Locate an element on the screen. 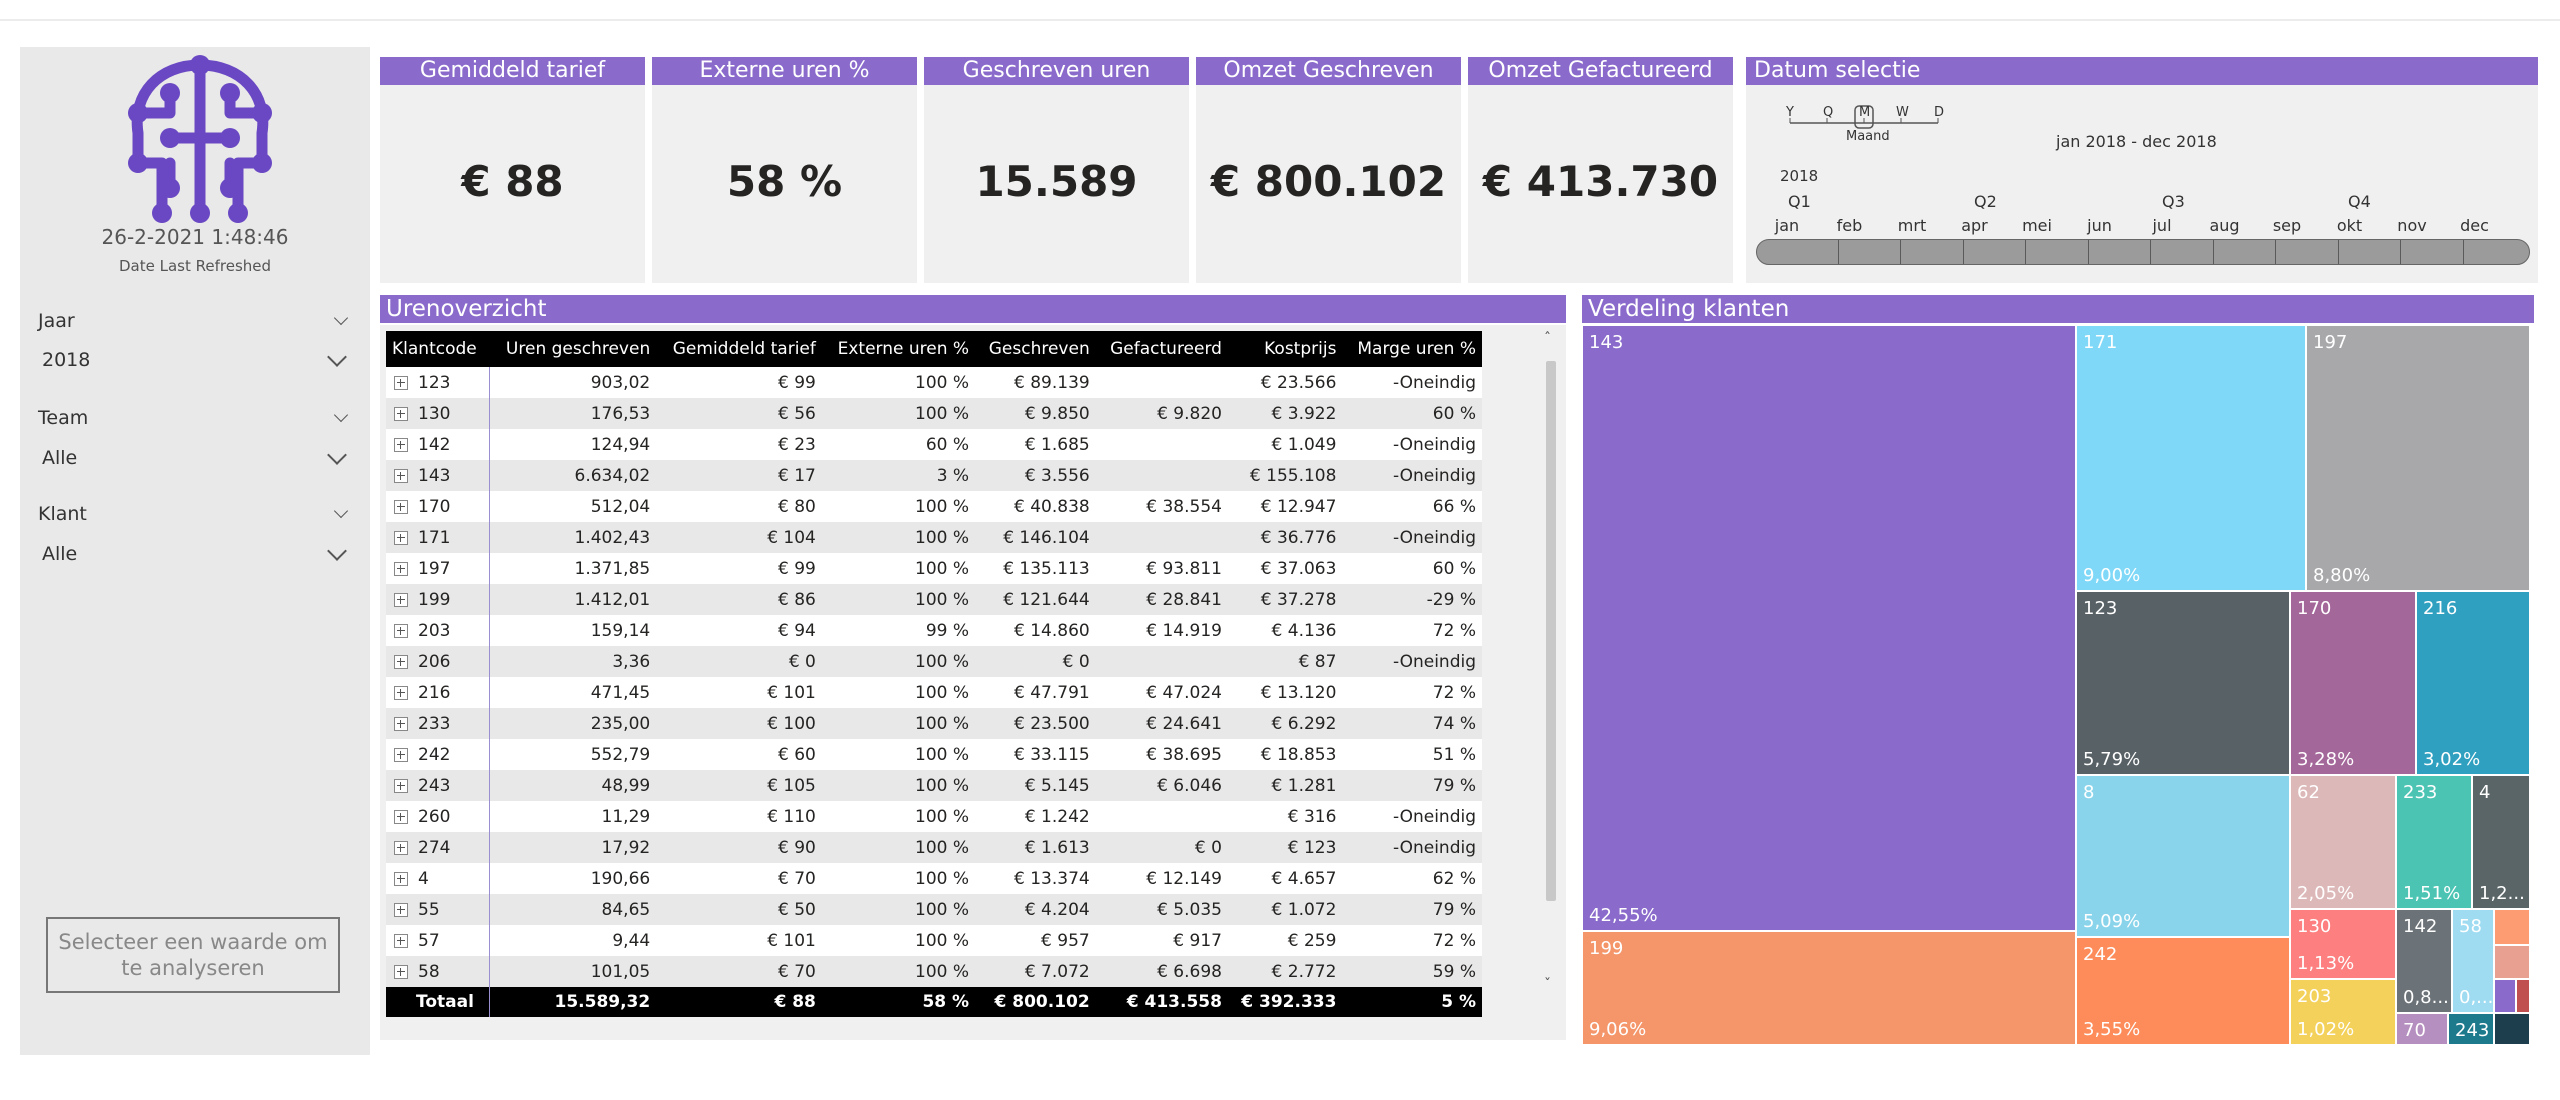 The image size is (2560, 1100). scrollbar-thumb is located at coordinates (1551, 631).